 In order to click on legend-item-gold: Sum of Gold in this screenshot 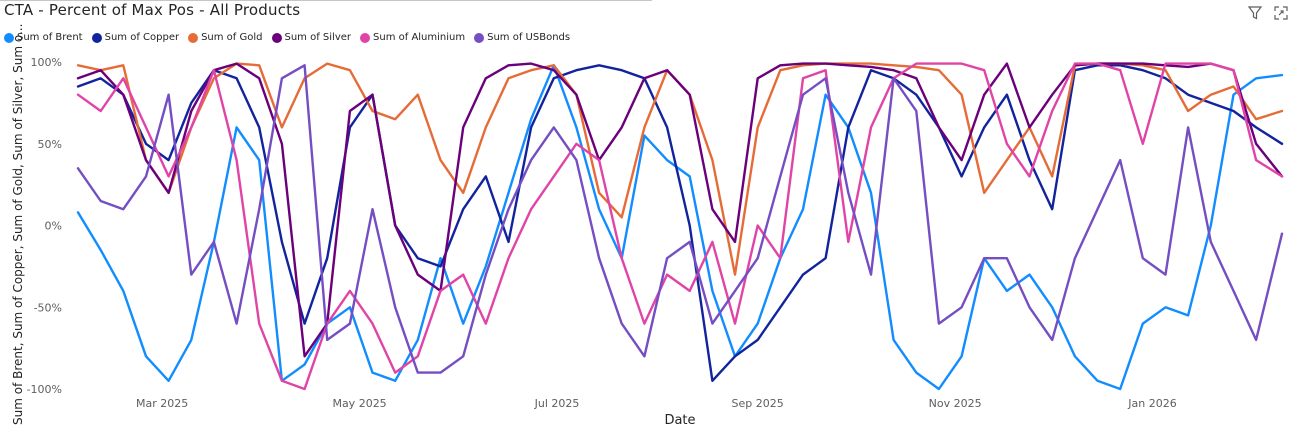, I will do `click(225, 37)`.